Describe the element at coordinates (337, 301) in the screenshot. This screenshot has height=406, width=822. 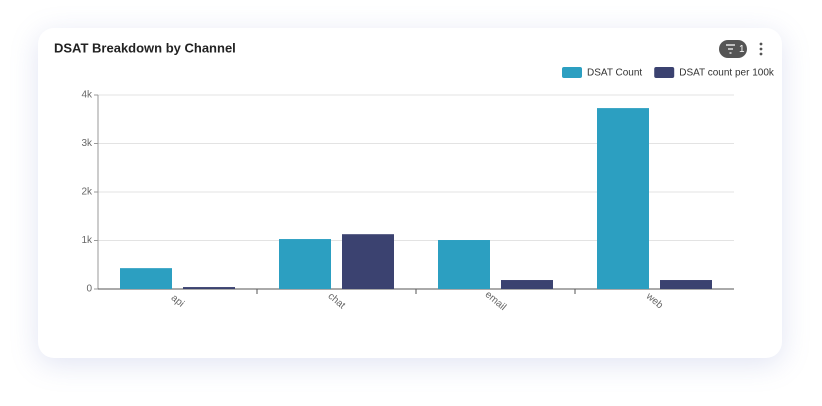
I see `x-tick-label: chat` at that location.